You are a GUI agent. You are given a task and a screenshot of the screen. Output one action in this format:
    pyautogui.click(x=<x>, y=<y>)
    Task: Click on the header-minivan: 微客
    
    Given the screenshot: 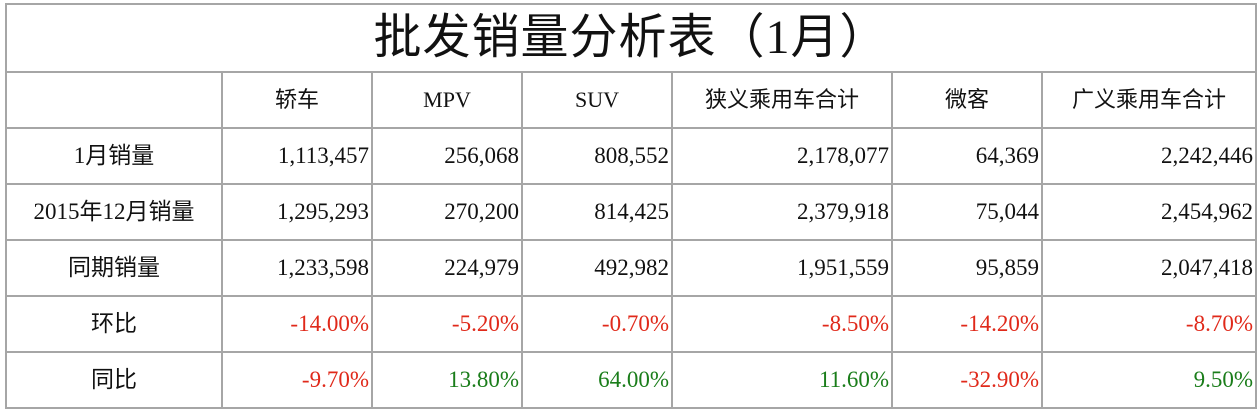 What is the action you would take?
    pyautogui.click(x=967, y=100)
    